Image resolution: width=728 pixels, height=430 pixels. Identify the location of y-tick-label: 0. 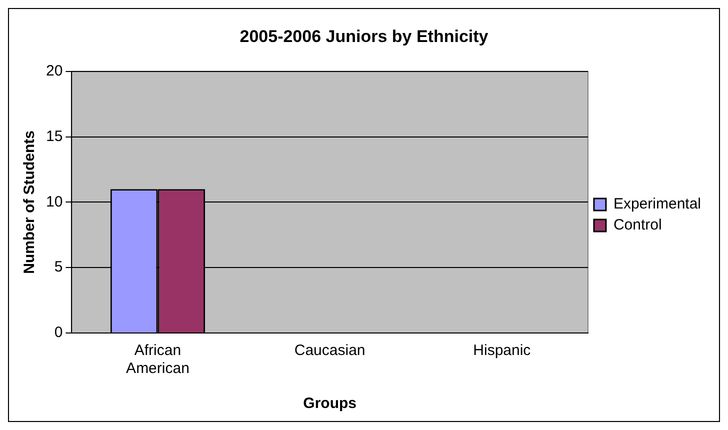
(58, 333).